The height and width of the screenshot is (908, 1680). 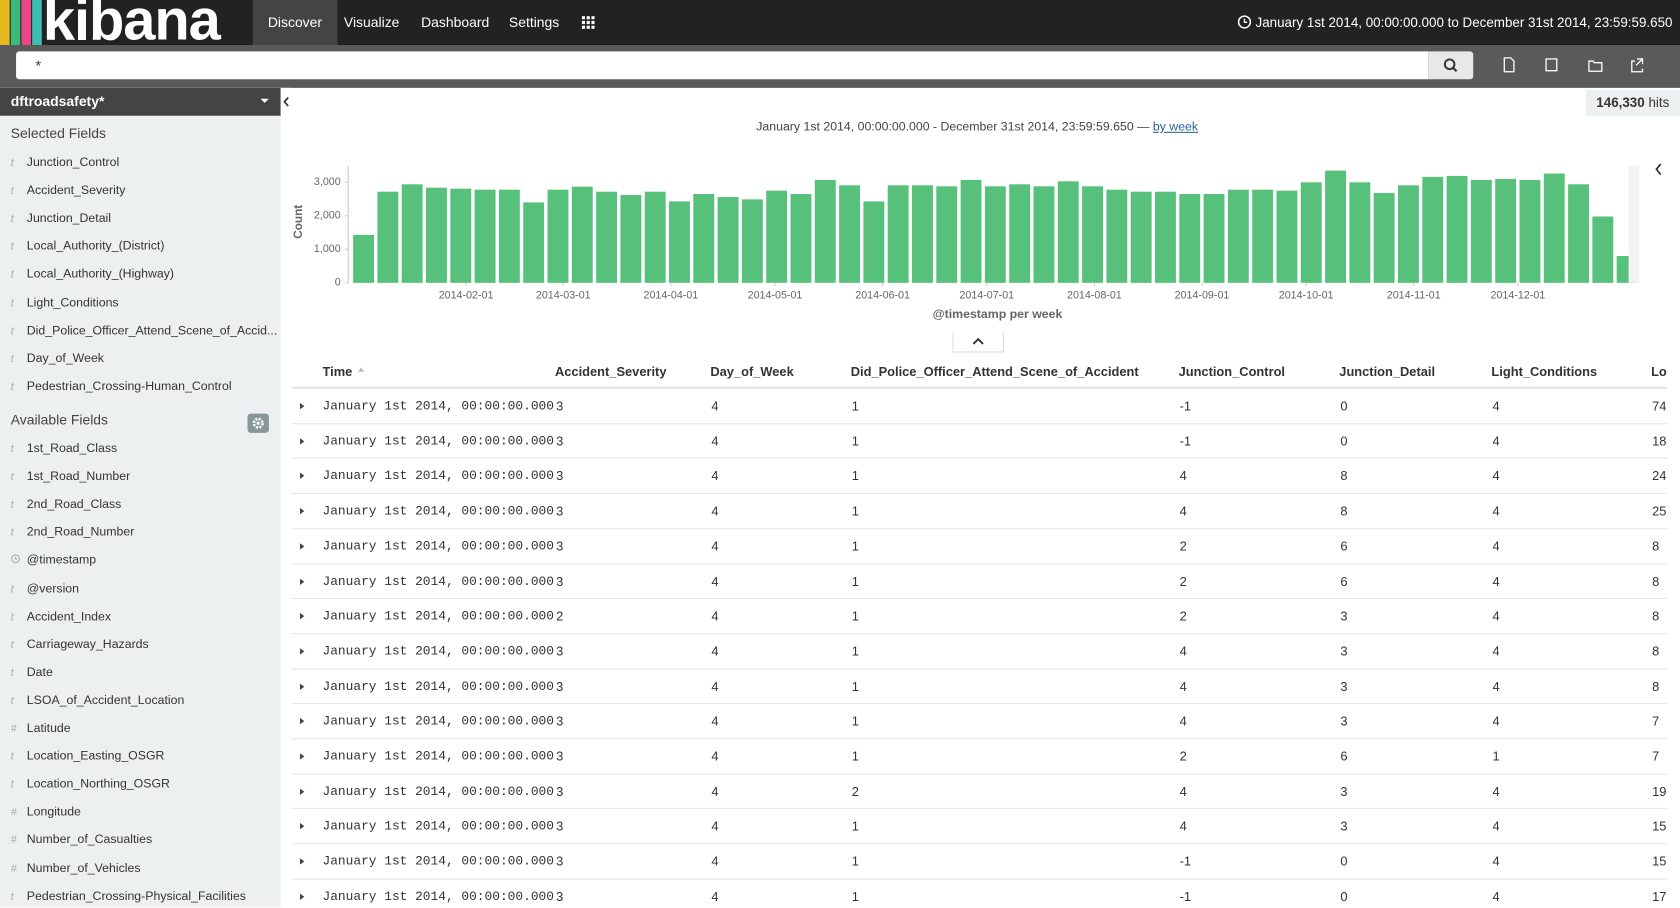 I want to click on column-header: Junction_Control, so click(x=1231, y=372).